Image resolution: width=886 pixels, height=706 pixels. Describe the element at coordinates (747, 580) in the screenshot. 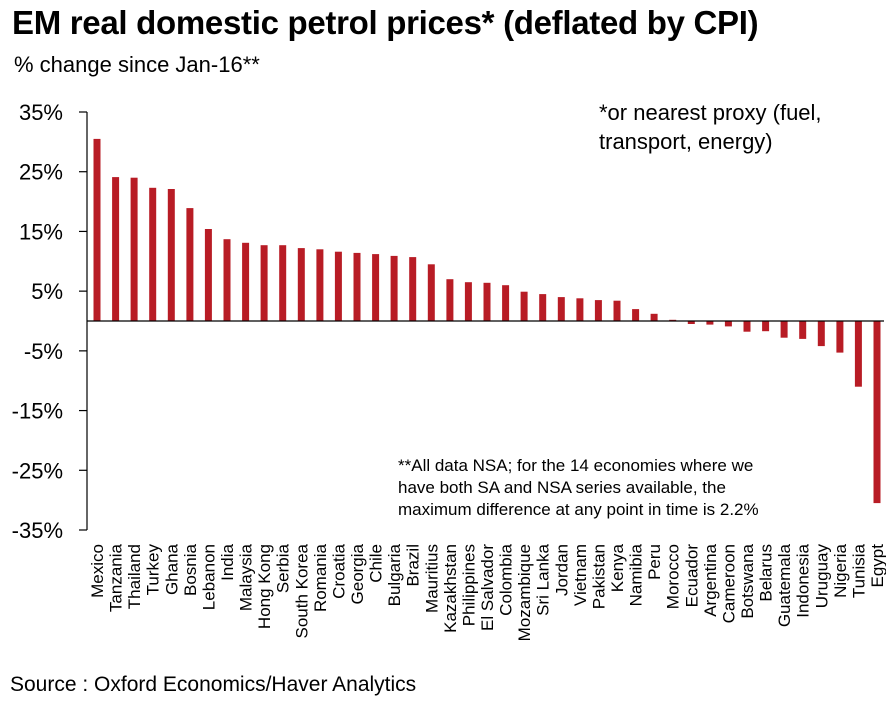

I see `category-label: Botswana` at that location.